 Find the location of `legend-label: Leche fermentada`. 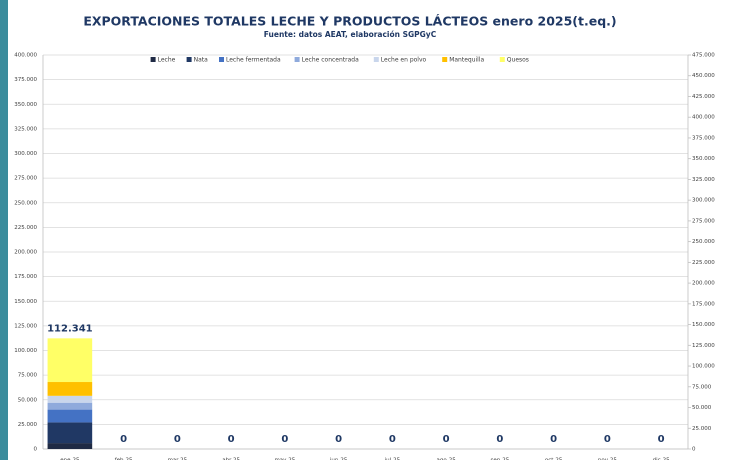

legend-label: Leche fermentada is located at coordinates (253, 60).